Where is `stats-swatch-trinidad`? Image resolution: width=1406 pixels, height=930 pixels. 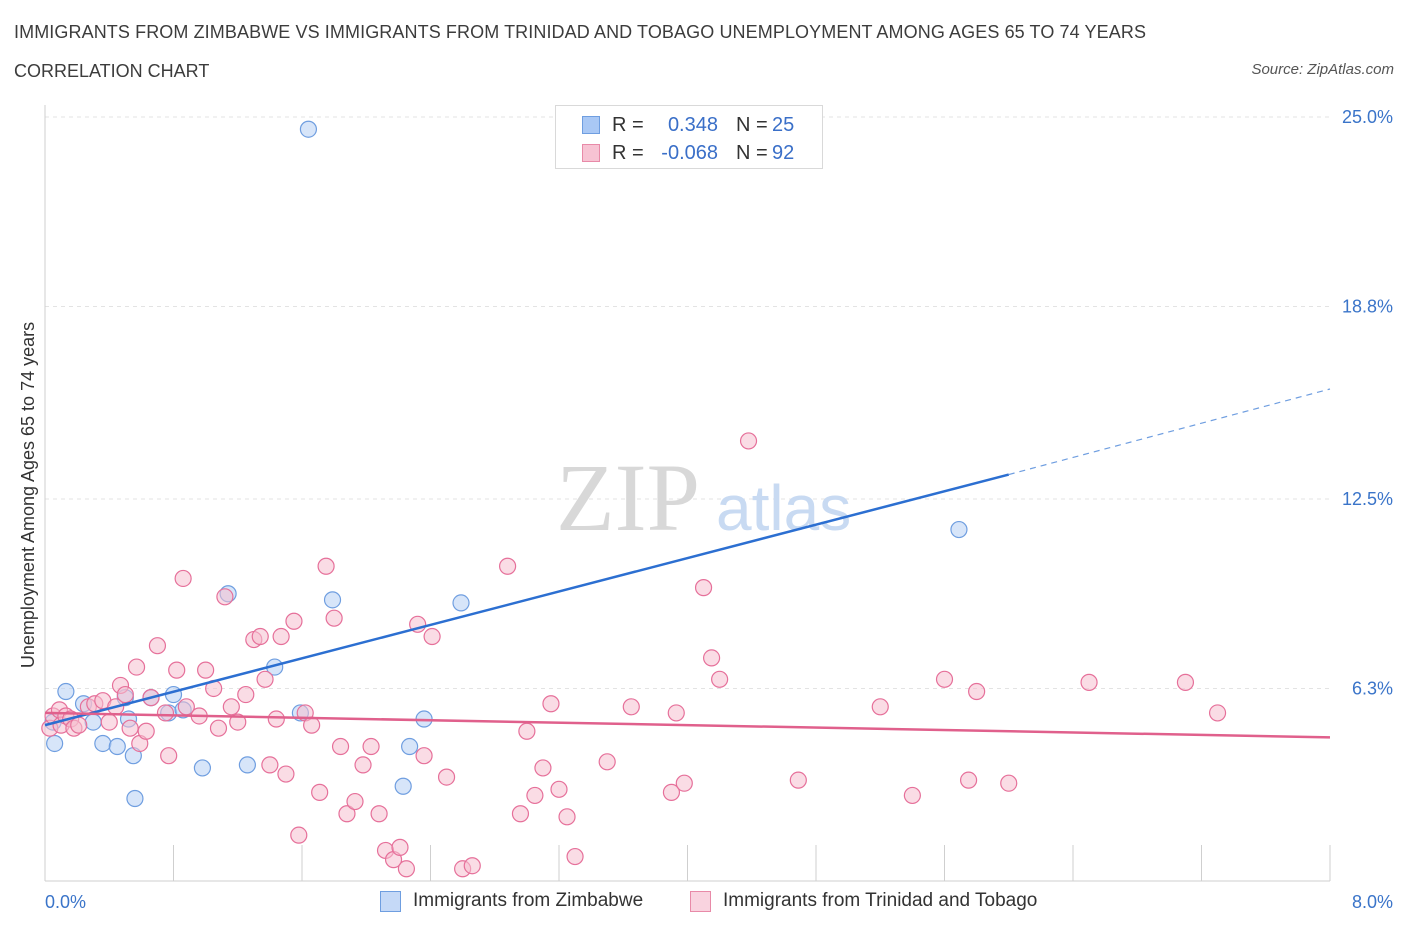 stats-swatch-trinidad is located at coordinates (591, 153).